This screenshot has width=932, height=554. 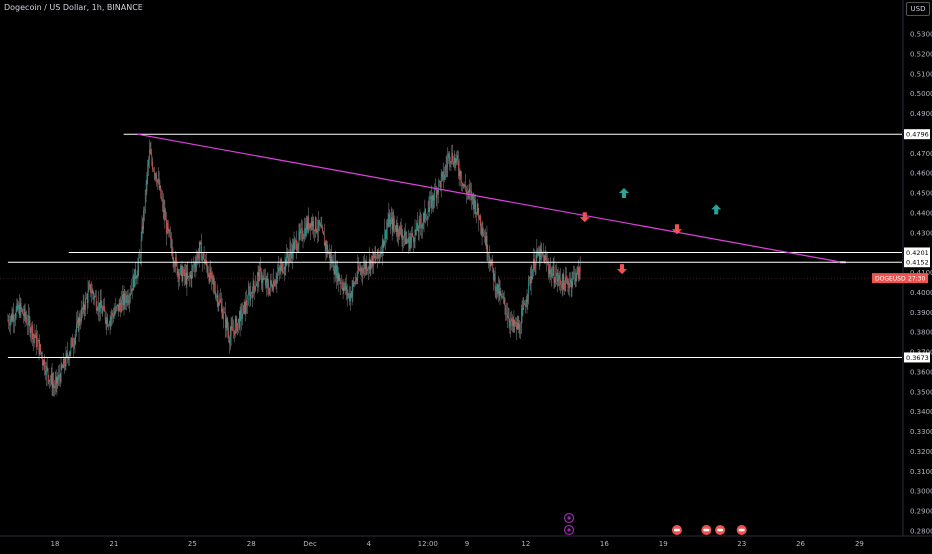 I want to click on x-tick-label: 26, so click(x=800, y=544).